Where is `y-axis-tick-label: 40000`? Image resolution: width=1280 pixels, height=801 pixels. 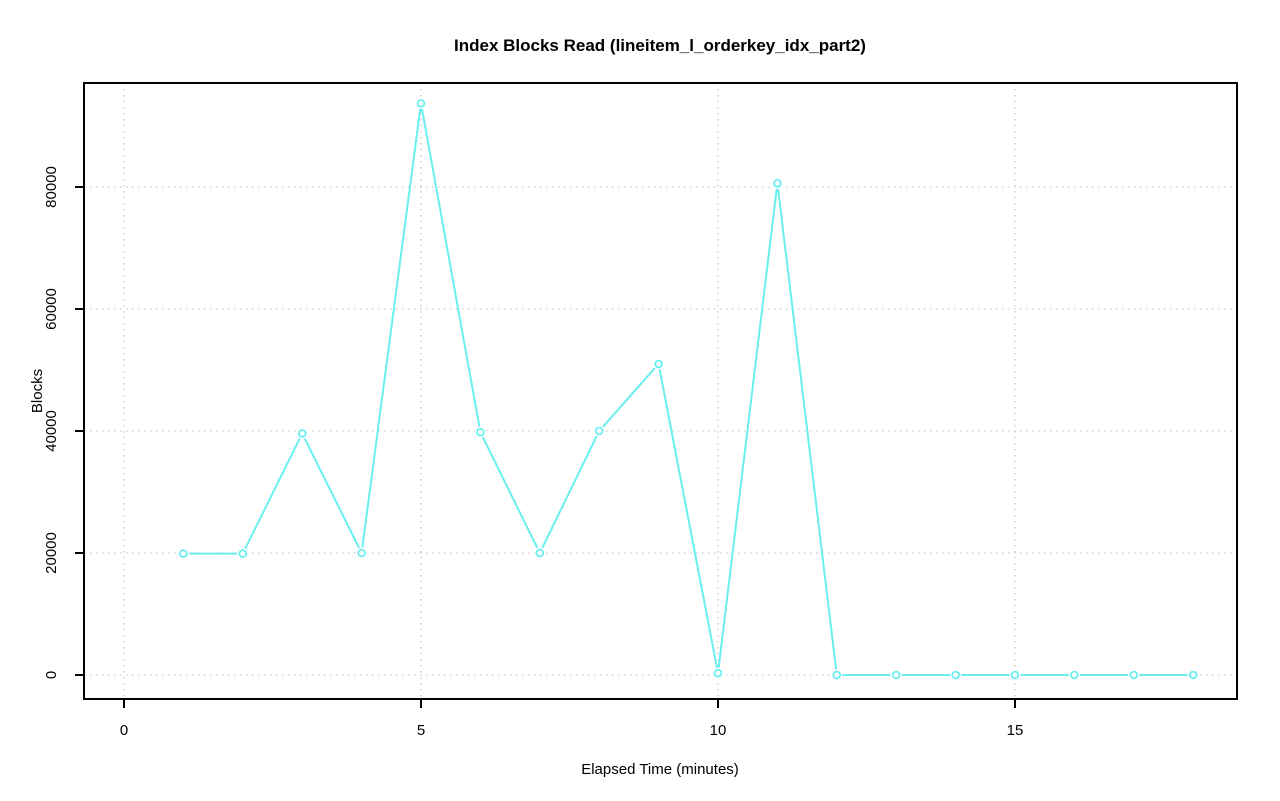
y-axis-tick-label: 40000 is located at coordinates (51, 431).